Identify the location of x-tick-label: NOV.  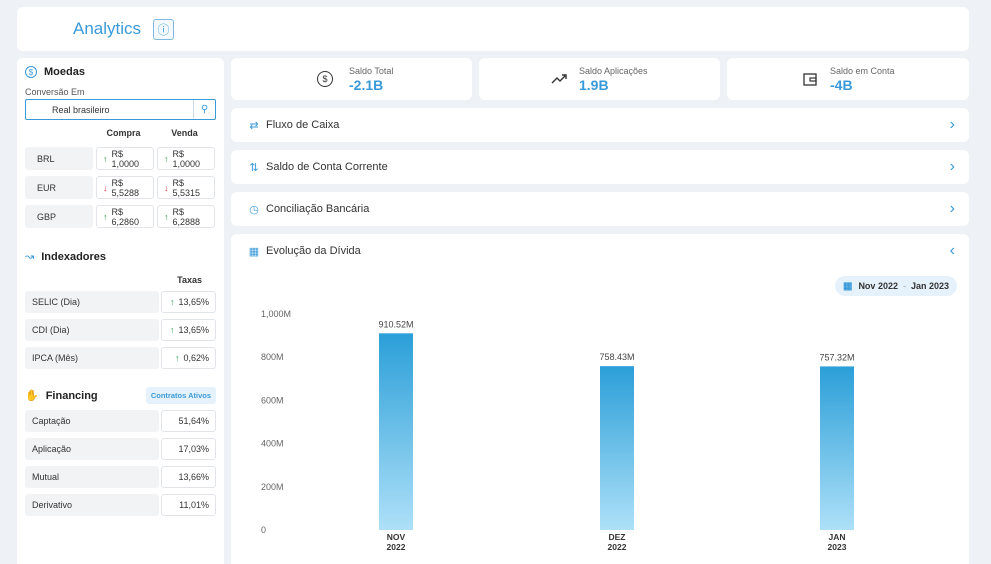
(396, 537).